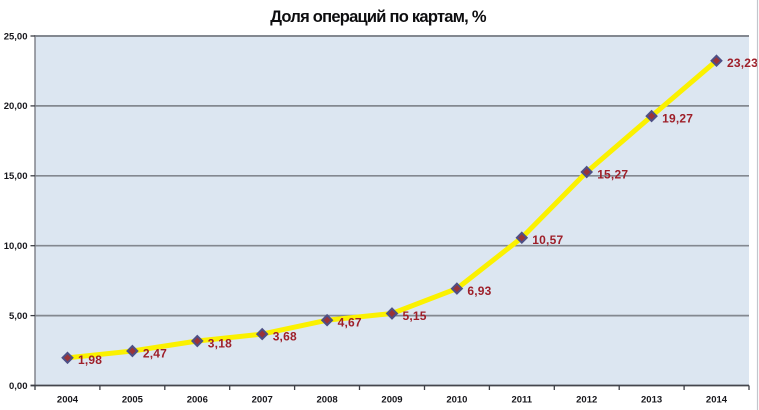 This screenshot has width=759, height=410. I want to click on svg-text: 2010, so click(456, 400).